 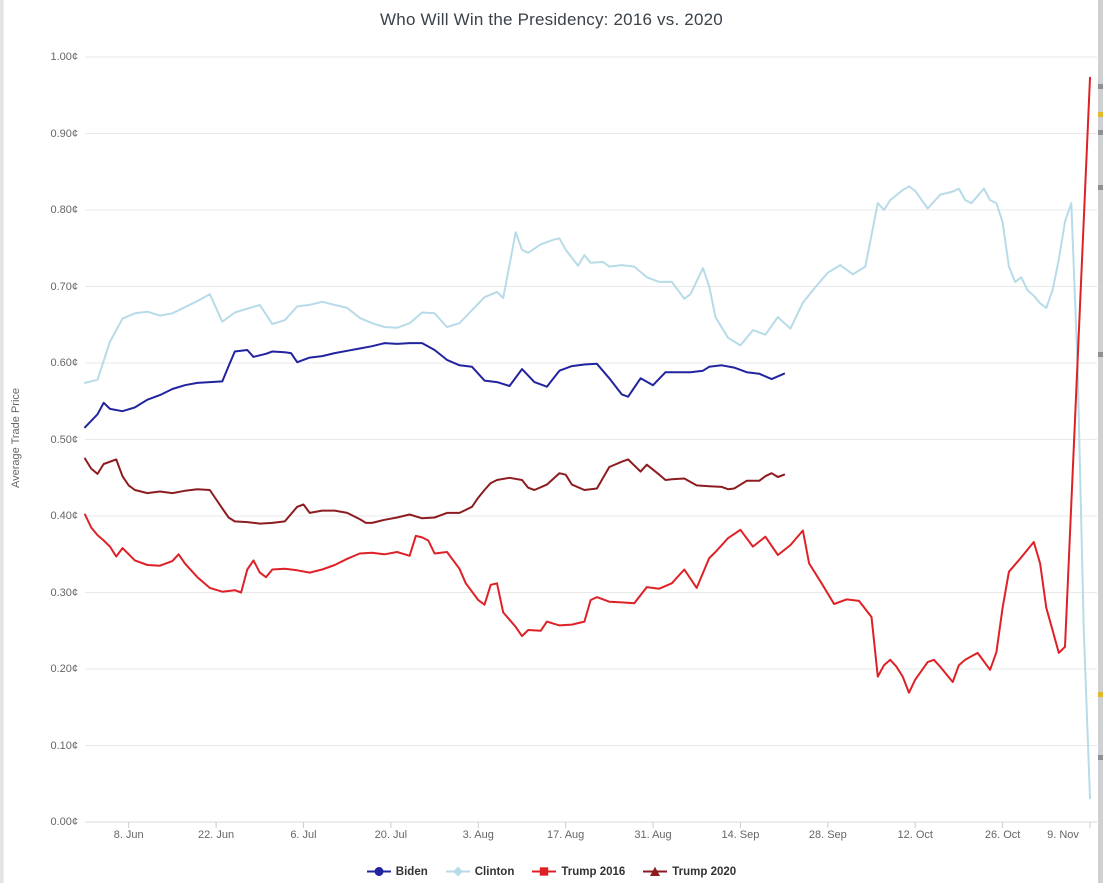 What do you see at coordinates (740, 835) in the screenshot?
I see `x-axis-tick-label: 14. Sep` at bounding box center [740, 835].